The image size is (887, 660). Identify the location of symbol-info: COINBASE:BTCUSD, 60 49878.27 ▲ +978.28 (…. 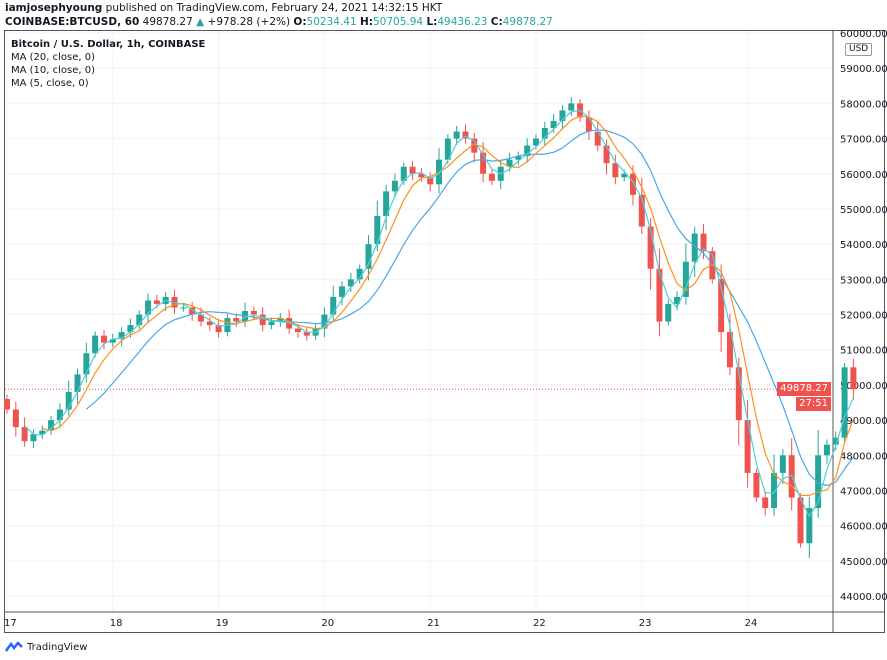
(279, 22).